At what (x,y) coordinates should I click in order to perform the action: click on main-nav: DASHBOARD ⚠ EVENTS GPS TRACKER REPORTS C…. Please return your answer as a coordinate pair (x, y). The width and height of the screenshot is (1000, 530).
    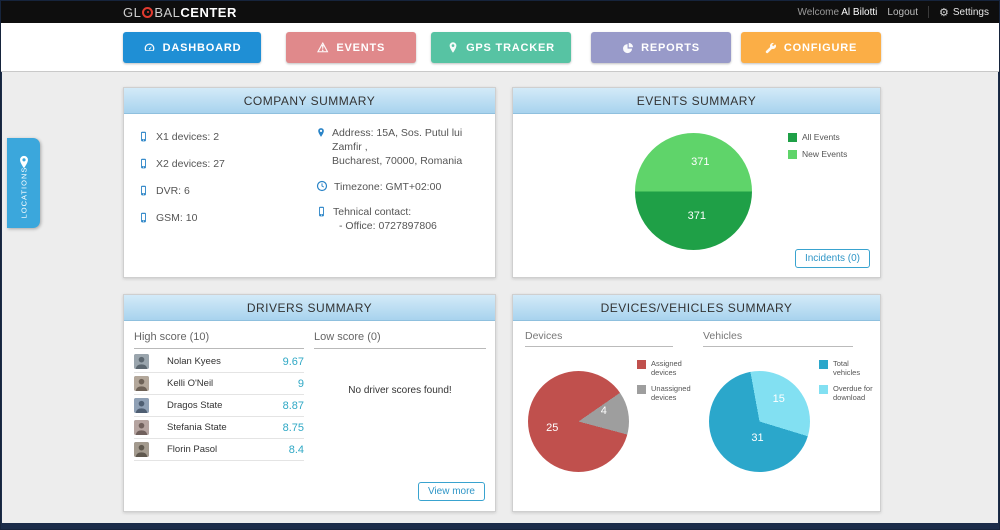
    Looking at the image, I should click on (500, 47).